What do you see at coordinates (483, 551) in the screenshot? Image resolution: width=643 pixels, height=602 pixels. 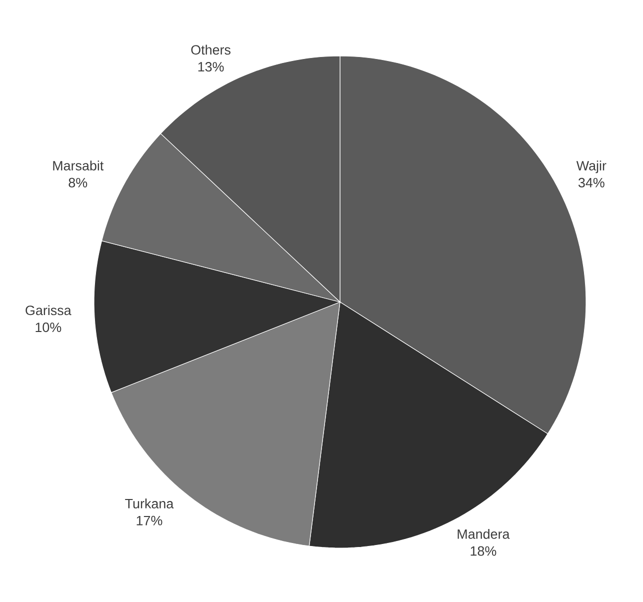 I see `data-label: 18%` at bounding box center [483, 551].